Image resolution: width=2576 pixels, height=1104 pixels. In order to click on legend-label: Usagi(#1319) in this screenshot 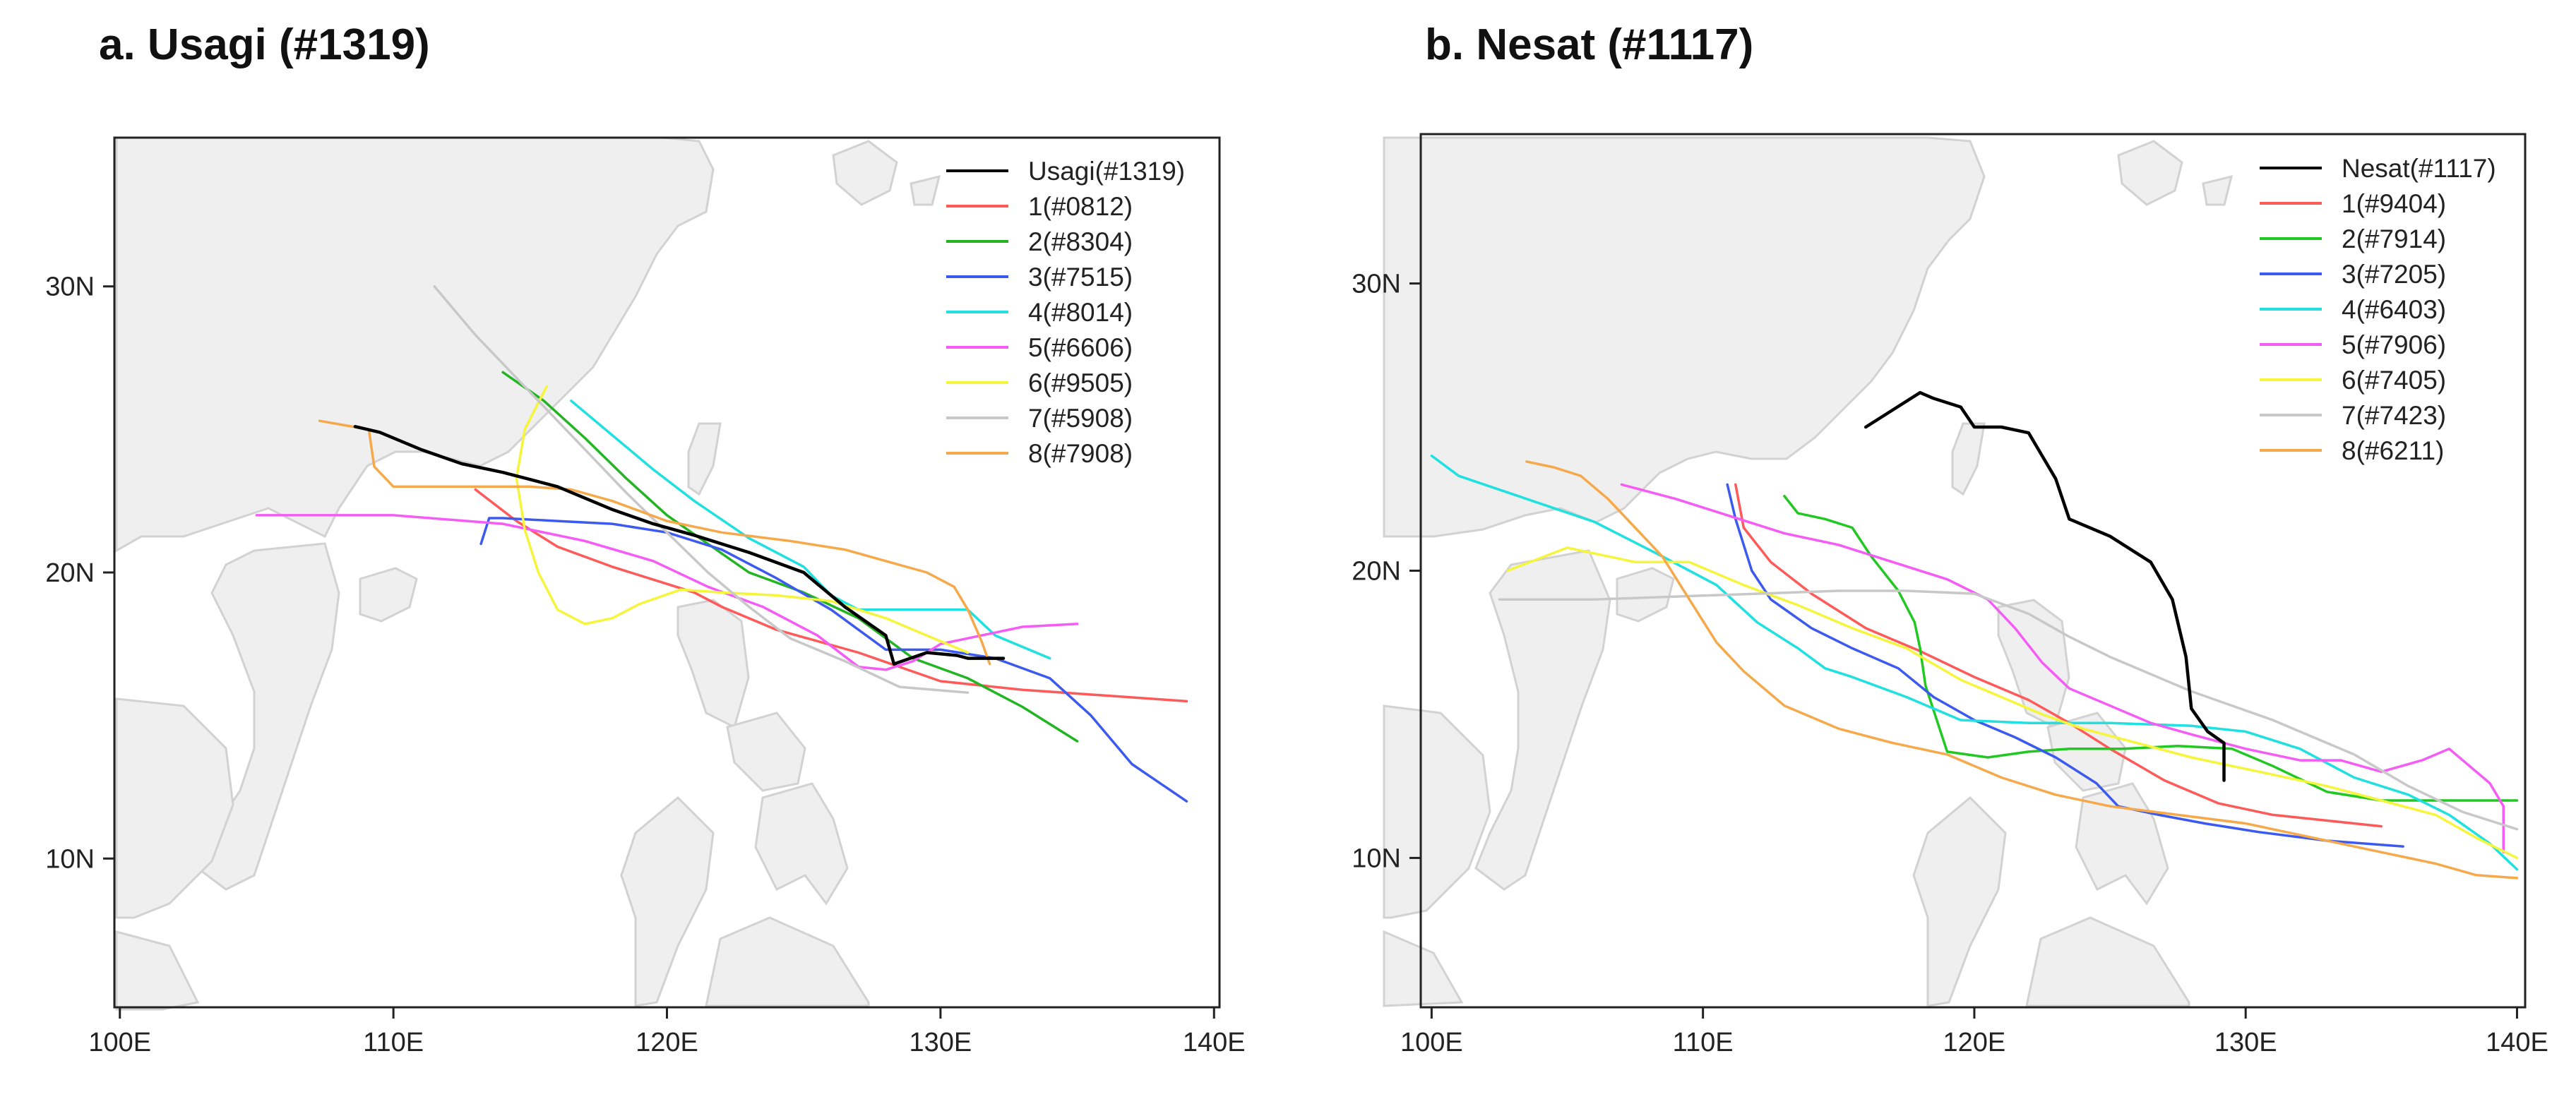, I will do `click(1106, 172)`.